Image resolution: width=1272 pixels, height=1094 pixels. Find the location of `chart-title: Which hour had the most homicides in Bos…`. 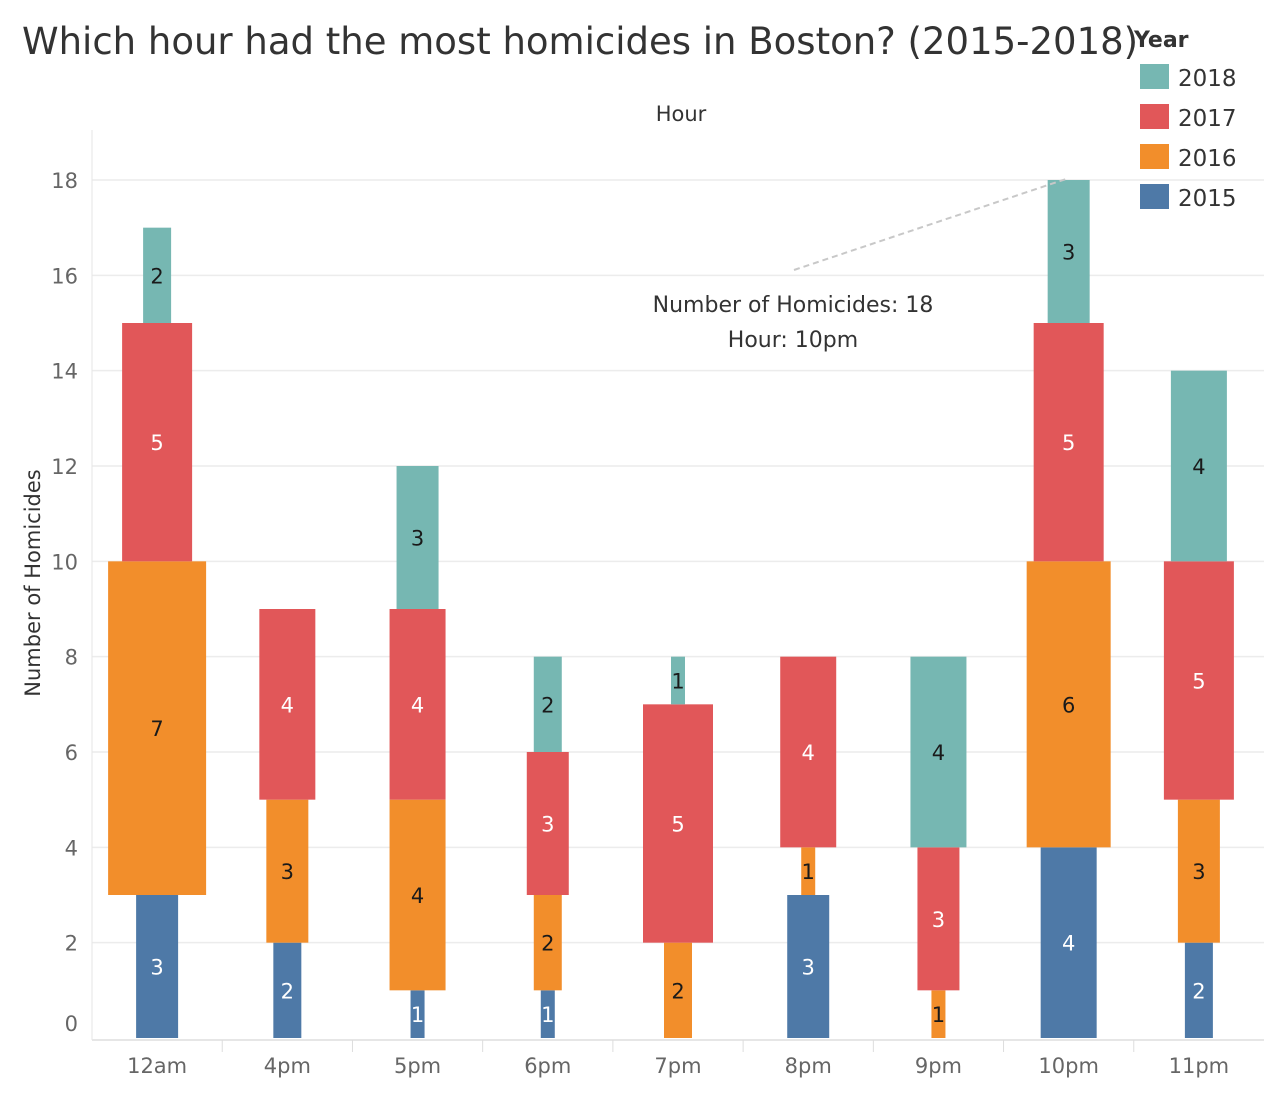

chart-title: Which hour had the most homicides in Bos… is located at coordinates (580, 41).